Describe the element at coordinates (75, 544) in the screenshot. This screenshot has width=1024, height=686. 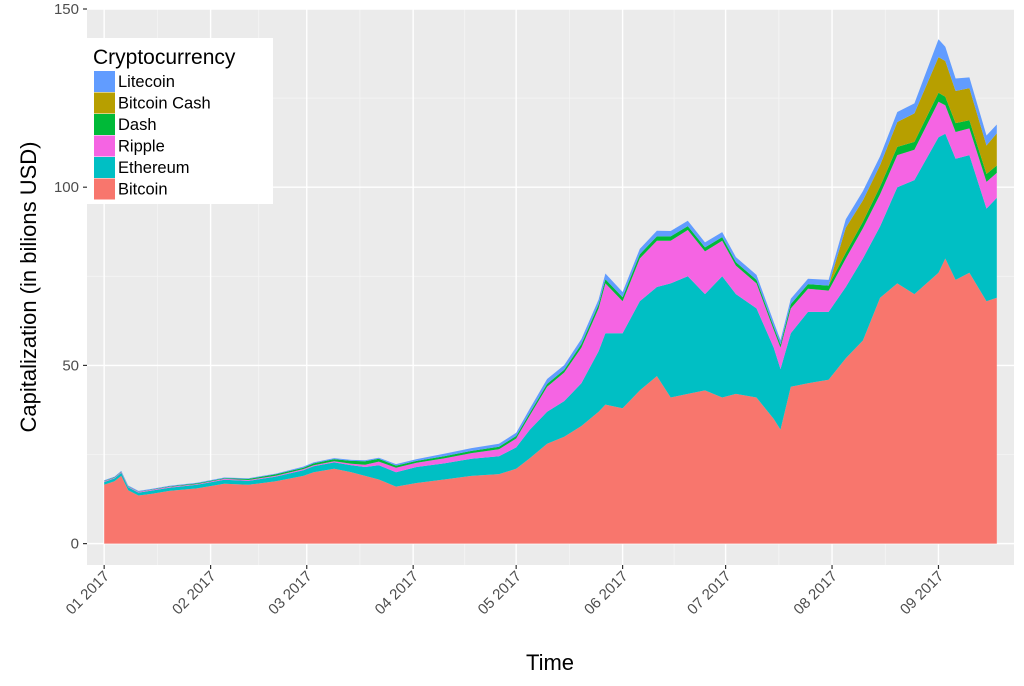
I see `y-tick-label: 0` at that location.